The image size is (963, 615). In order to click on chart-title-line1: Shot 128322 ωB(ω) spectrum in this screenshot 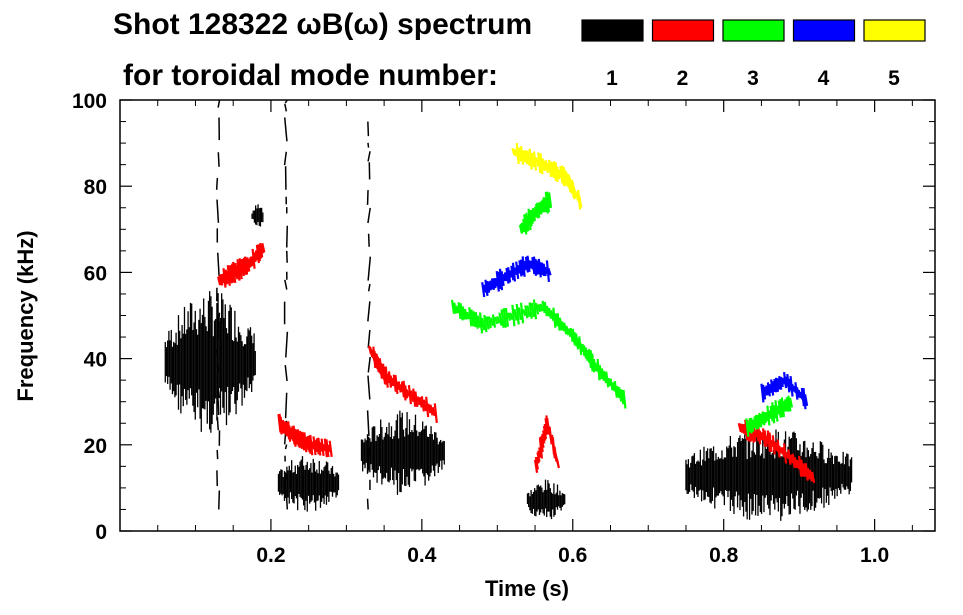, I will do `click(322, 24)`.